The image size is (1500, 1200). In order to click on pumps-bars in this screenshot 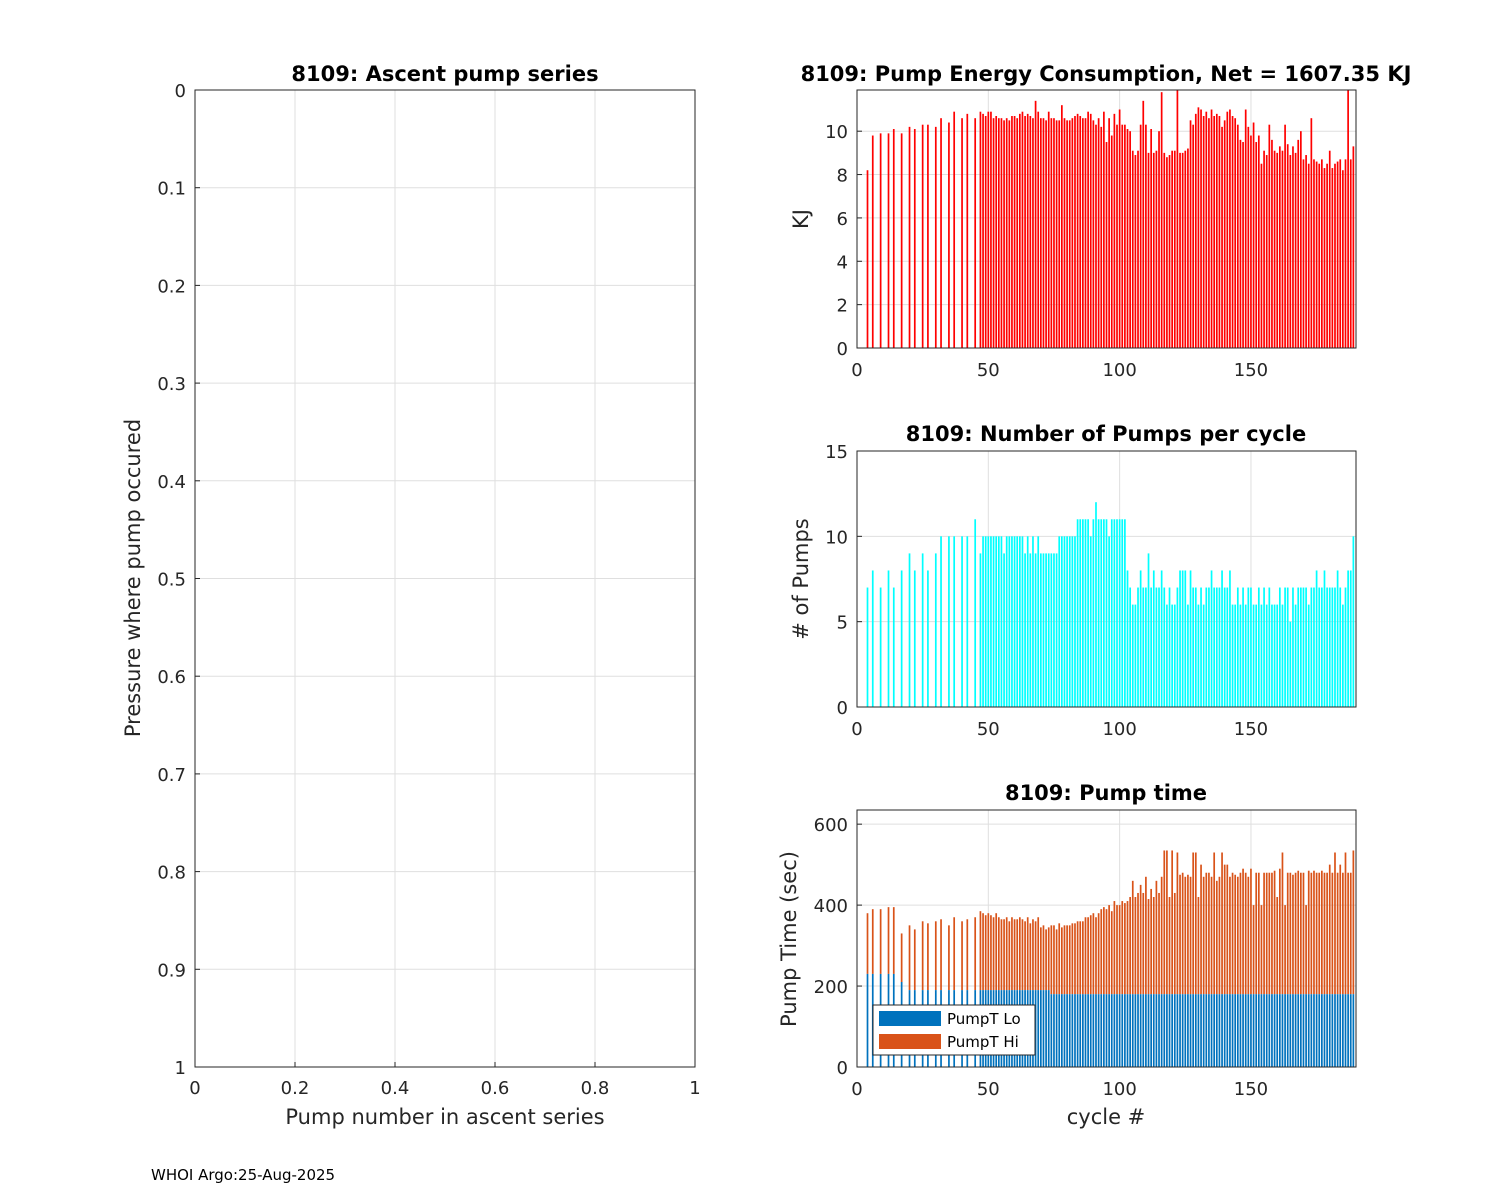, I will do `click(1110, 604)`.